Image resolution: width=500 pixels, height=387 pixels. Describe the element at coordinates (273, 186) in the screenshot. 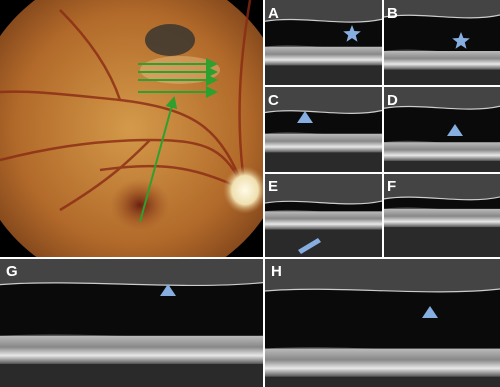

I see `panel-label: E` at that location.